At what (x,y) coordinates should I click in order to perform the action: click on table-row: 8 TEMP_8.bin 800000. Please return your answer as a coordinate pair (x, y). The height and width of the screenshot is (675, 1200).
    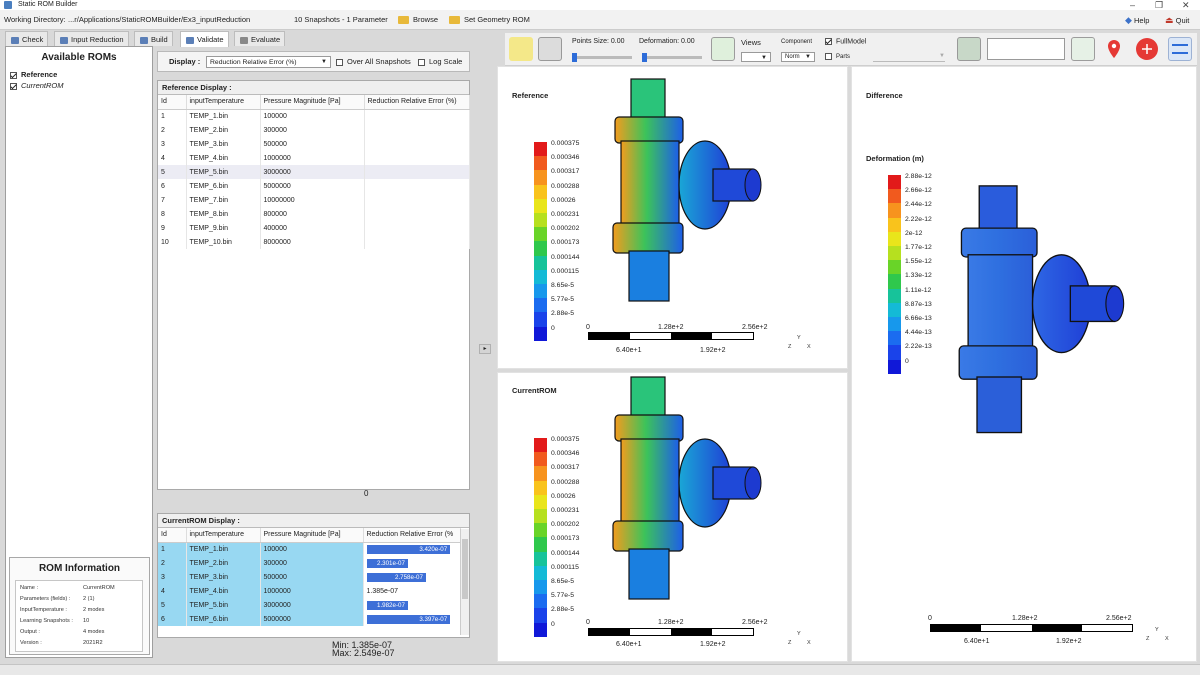
    Looking at the image, I should click on (314, 214).